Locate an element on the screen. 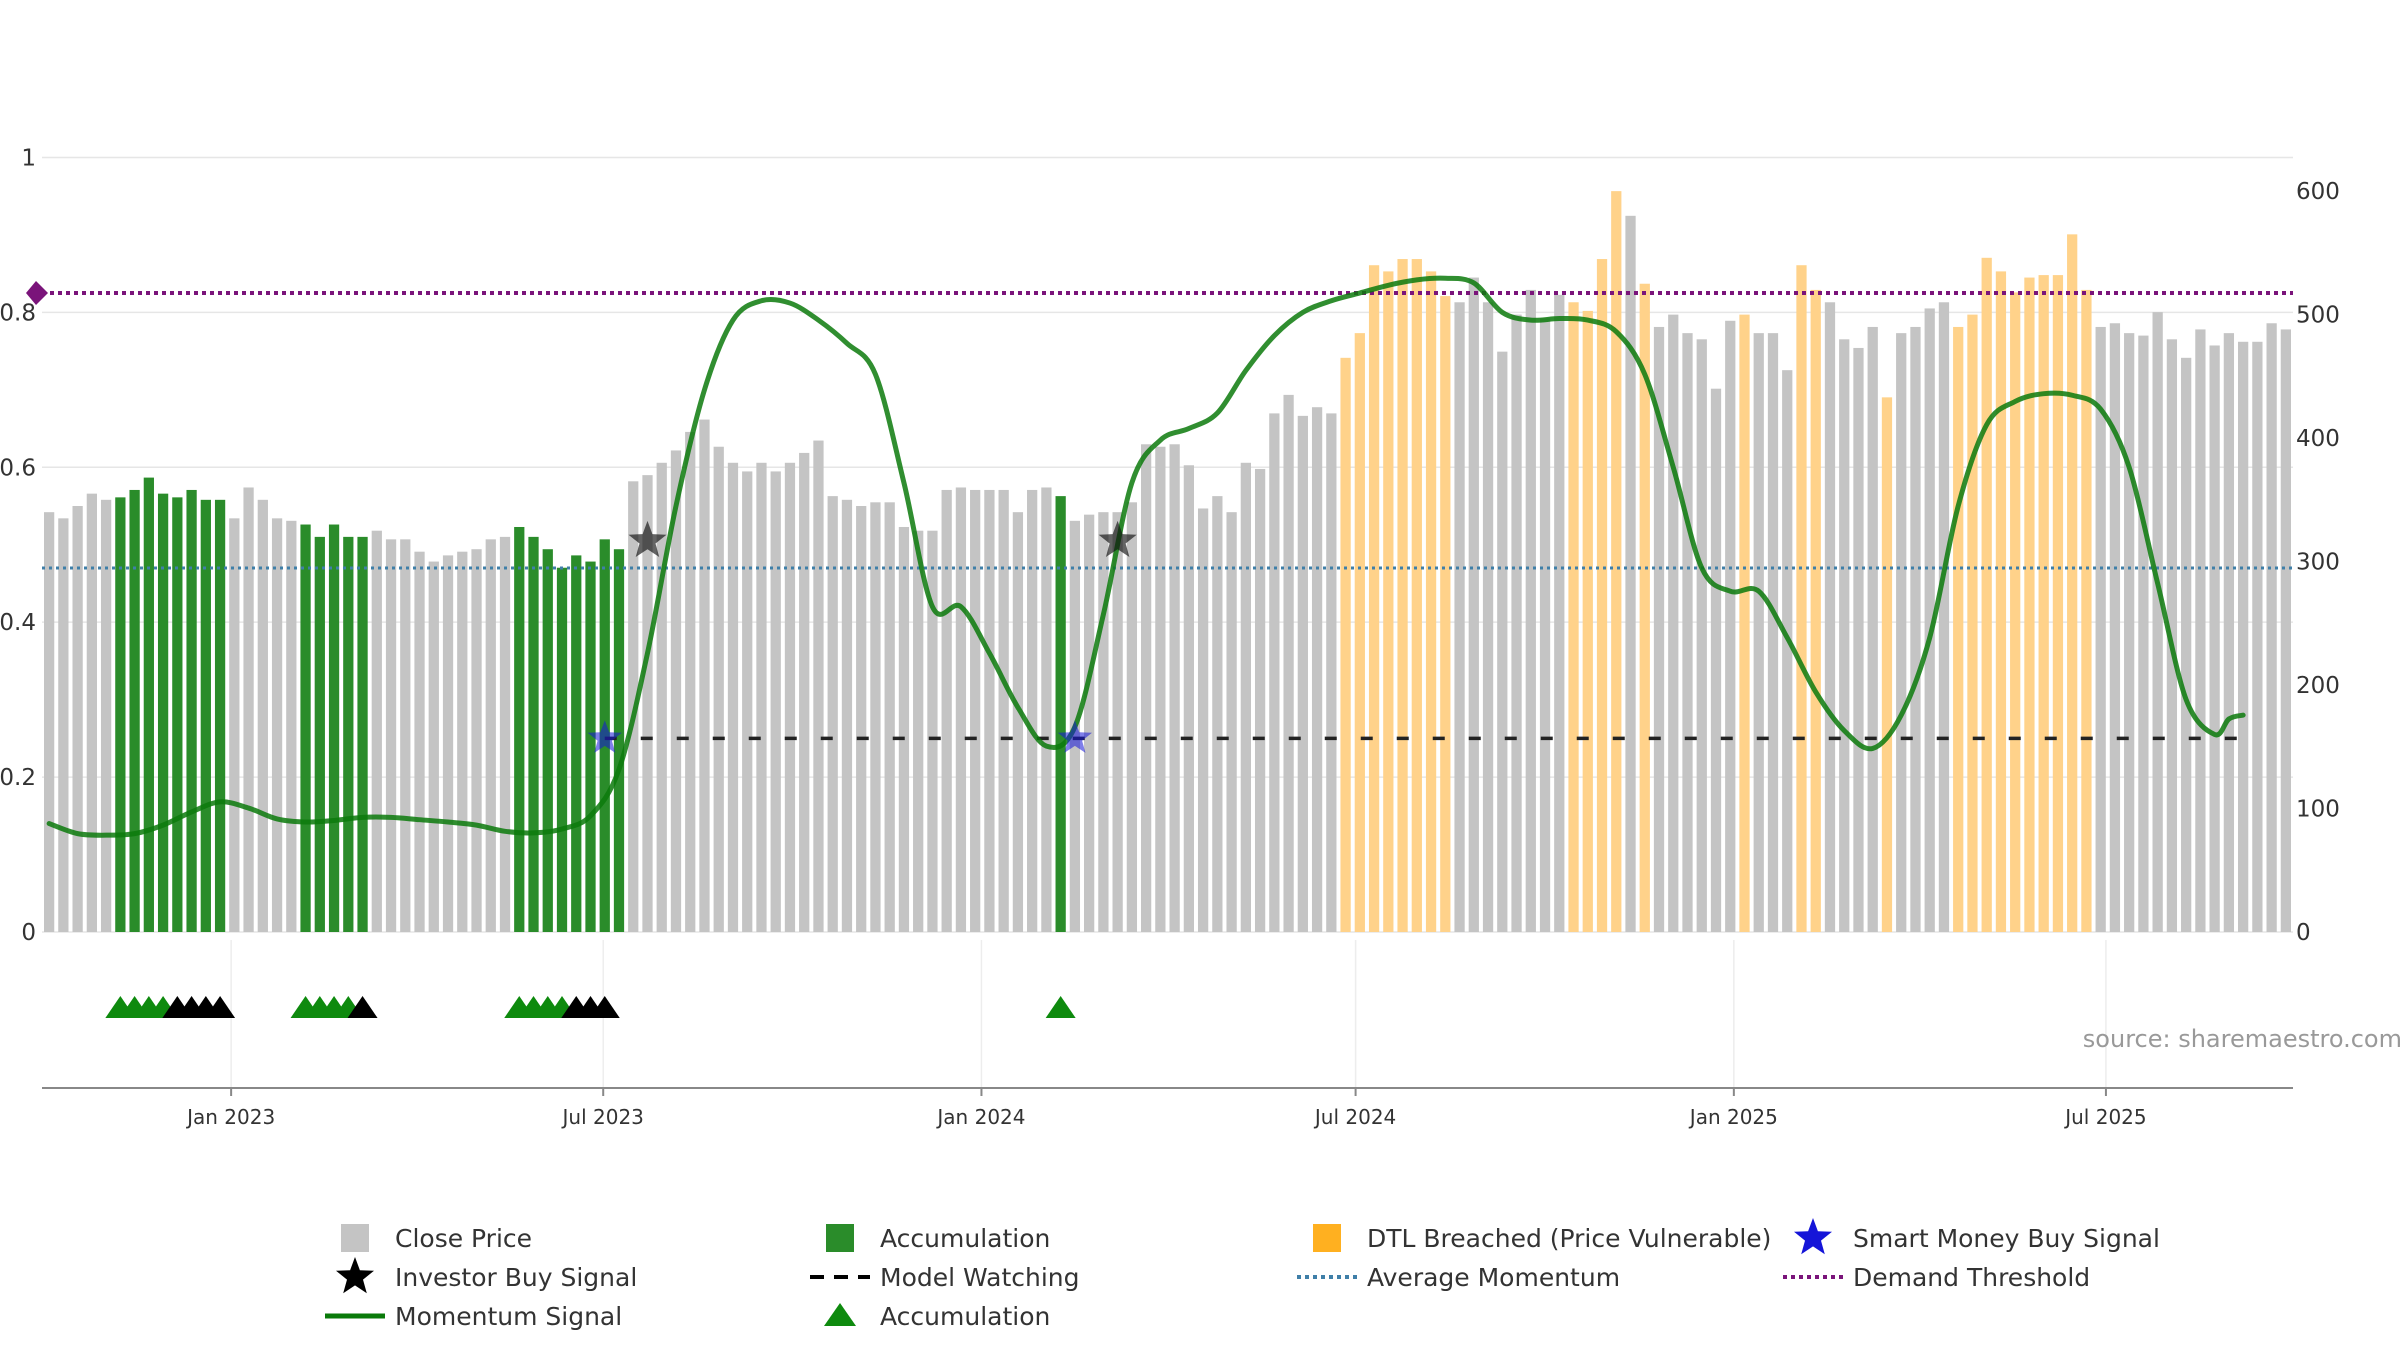 The height and width of the screenshot is (1354, 2400). signal-markers-layer is located at coordinates (862, 636).